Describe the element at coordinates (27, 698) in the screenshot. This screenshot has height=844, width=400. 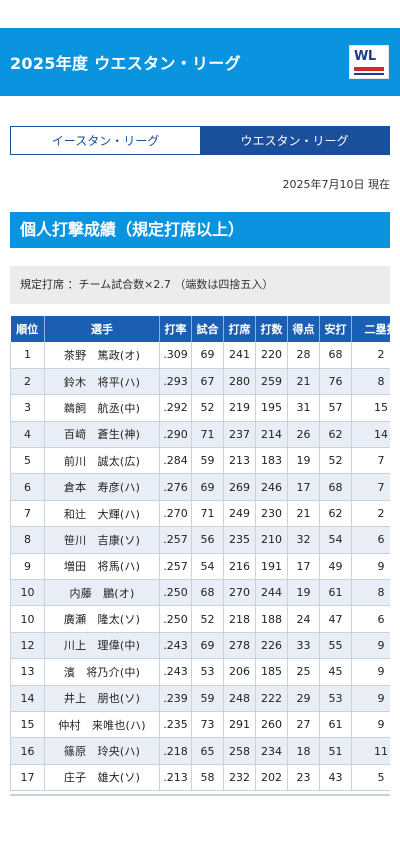
I see `cell-rank: 14` at that location.